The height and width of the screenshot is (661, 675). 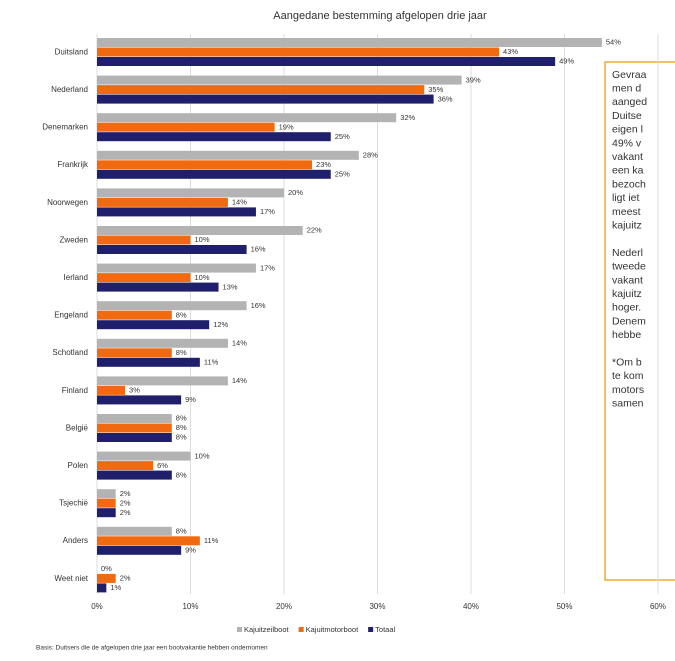 What do you see at coordinates (377, 606) in the screenshot?
I see `x-tick-label: 30%` at bounding box center [377, 606].